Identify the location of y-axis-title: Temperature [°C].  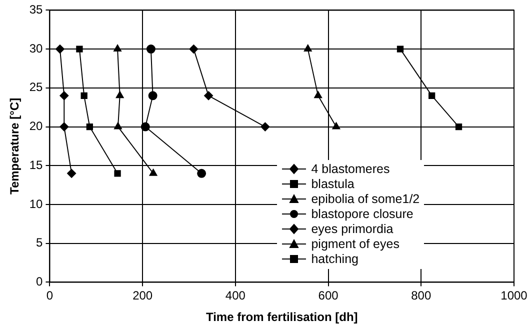
(15, 146).